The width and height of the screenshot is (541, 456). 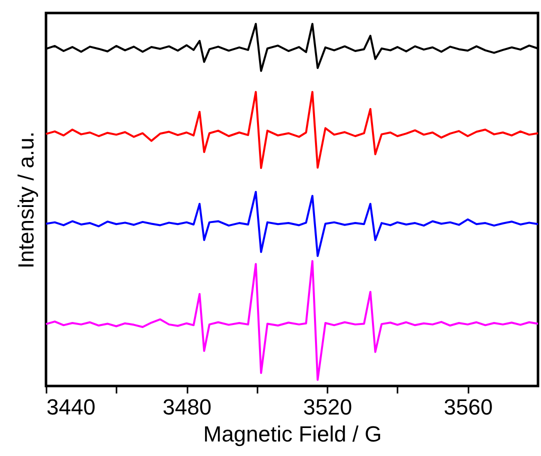 What do you see at coordinates (187, 407) in the screenshot?
I see `x-tick-label: 3480` at bounding box center [187, 407].